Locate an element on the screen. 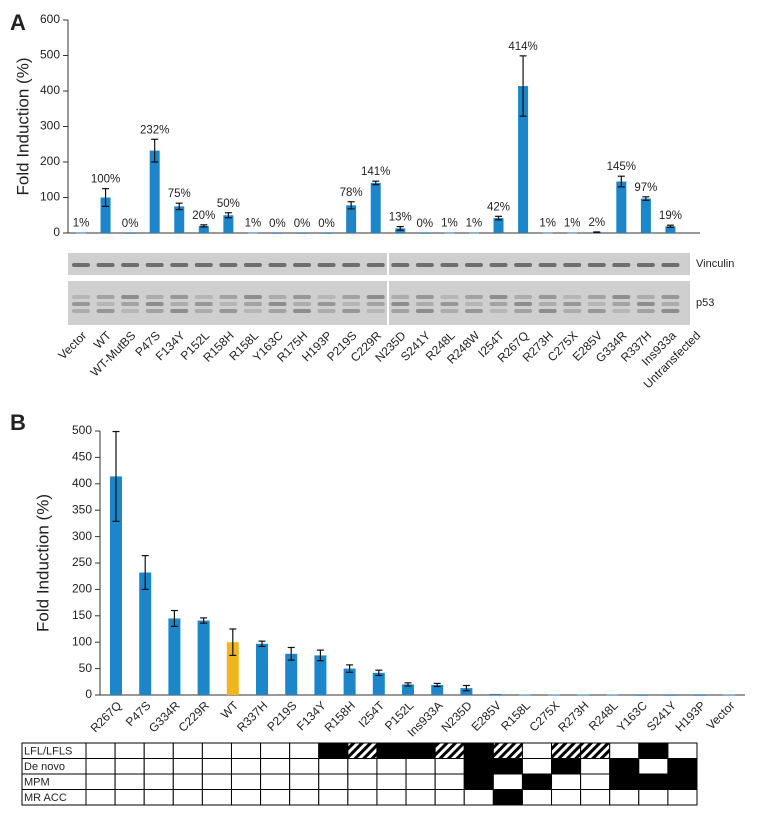  y-tick-label: 300 is located at coordinates (82, 536).